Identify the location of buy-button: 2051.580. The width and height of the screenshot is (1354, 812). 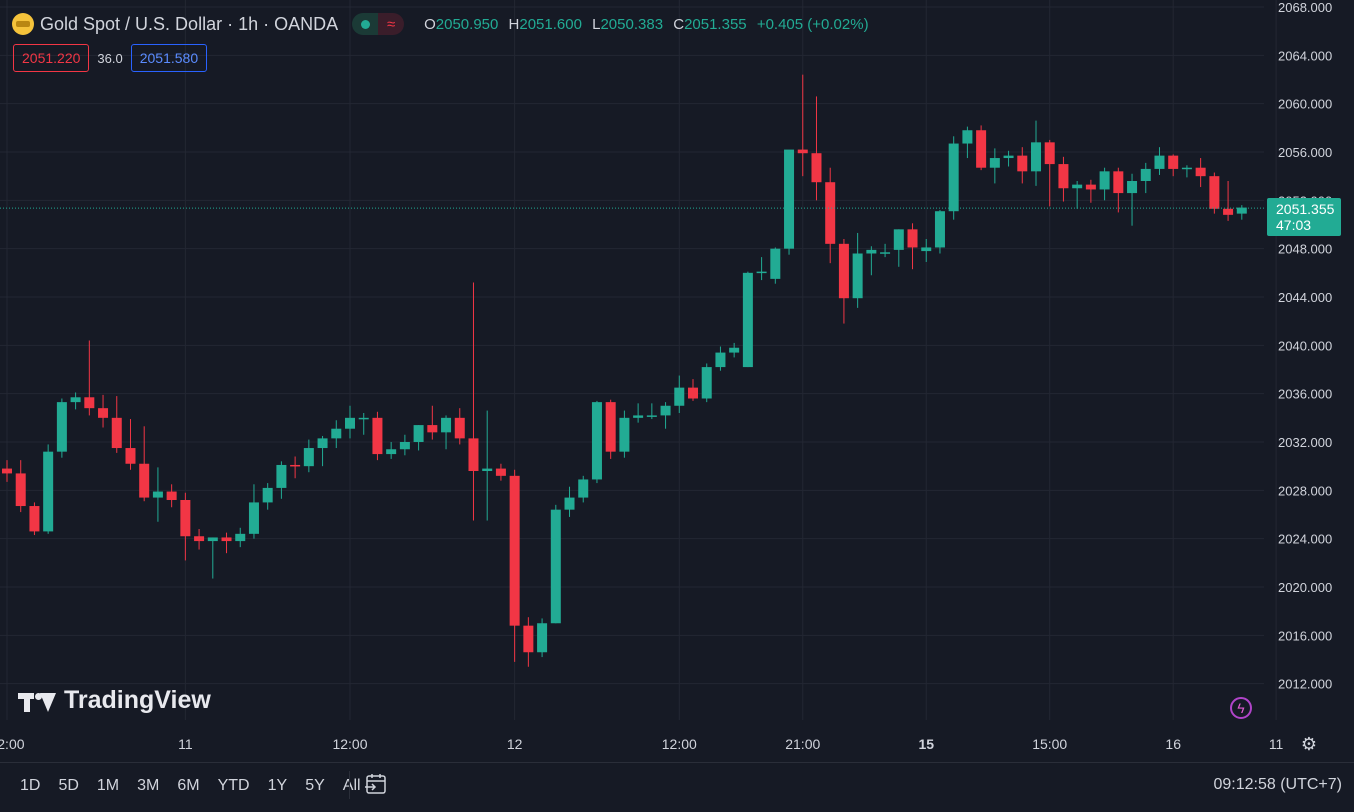
(169, 58).